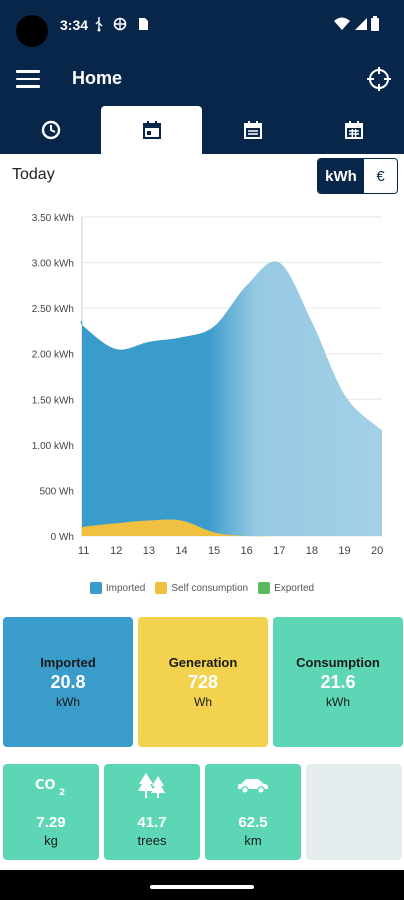  Describe the element at coordinates (342, 23) in the screenshot. I see `wifi-icon` at that location.